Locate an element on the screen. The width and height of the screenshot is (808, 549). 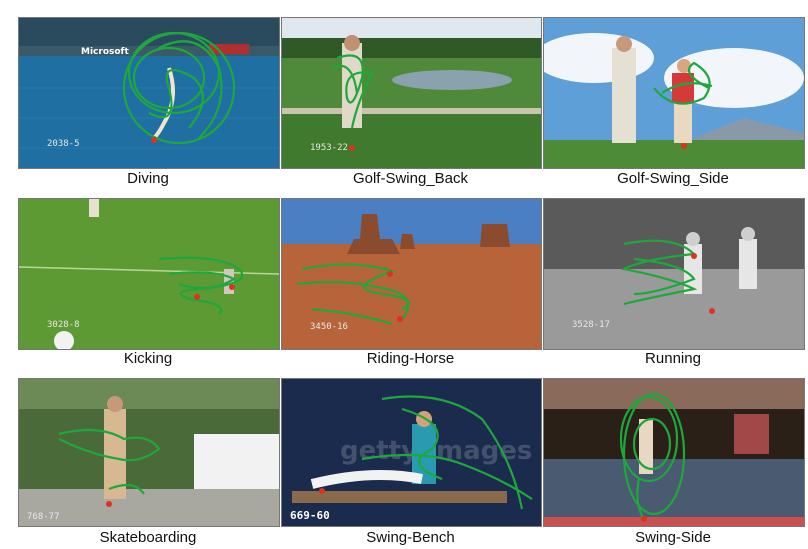
diving-stamp: 2038-5 is located at coordinates (63, 144).